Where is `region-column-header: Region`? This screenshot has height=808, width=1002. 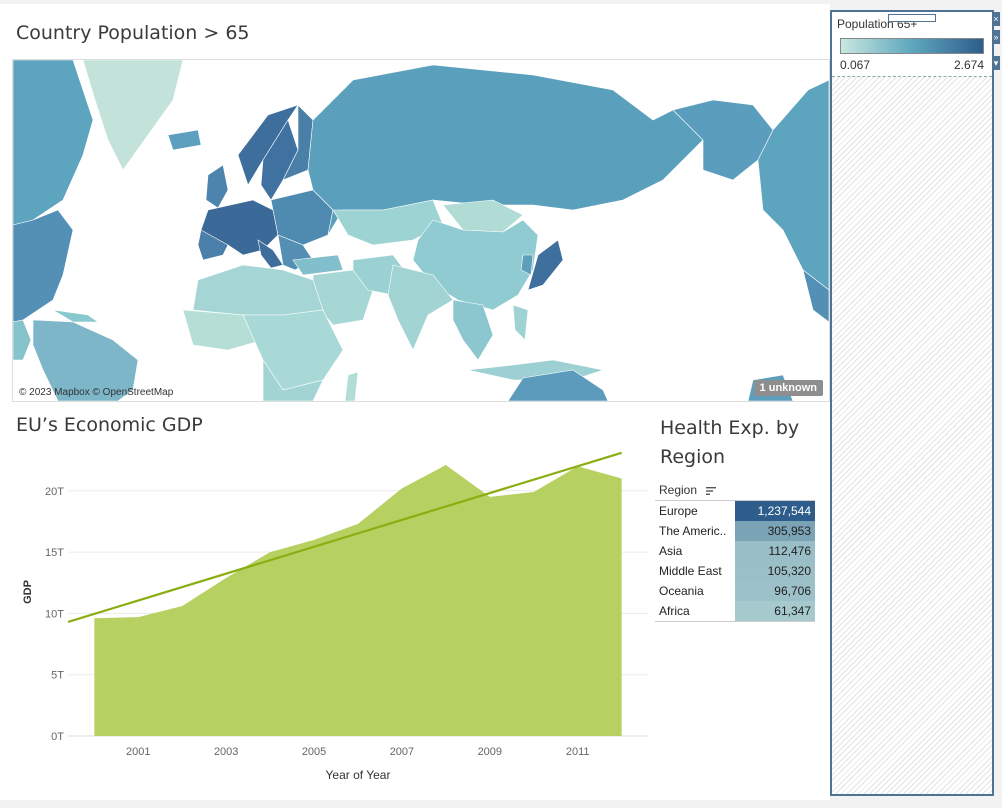 region-column-header: Region is located at coordinates (695, 490).